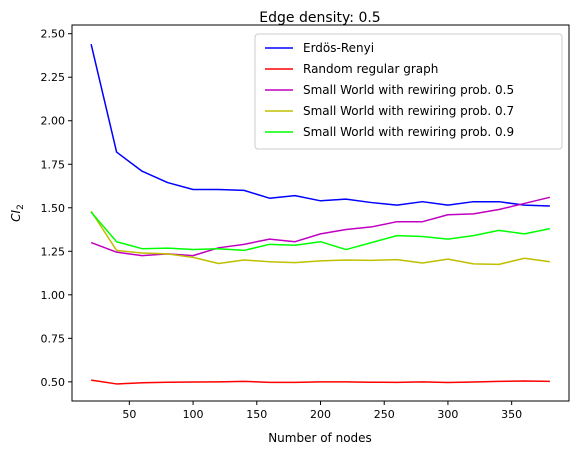 The image size is (578, 455). Describe the element at coordinates (256, 414) in the screenshot. I see `x-tick-label: 150` at that location.